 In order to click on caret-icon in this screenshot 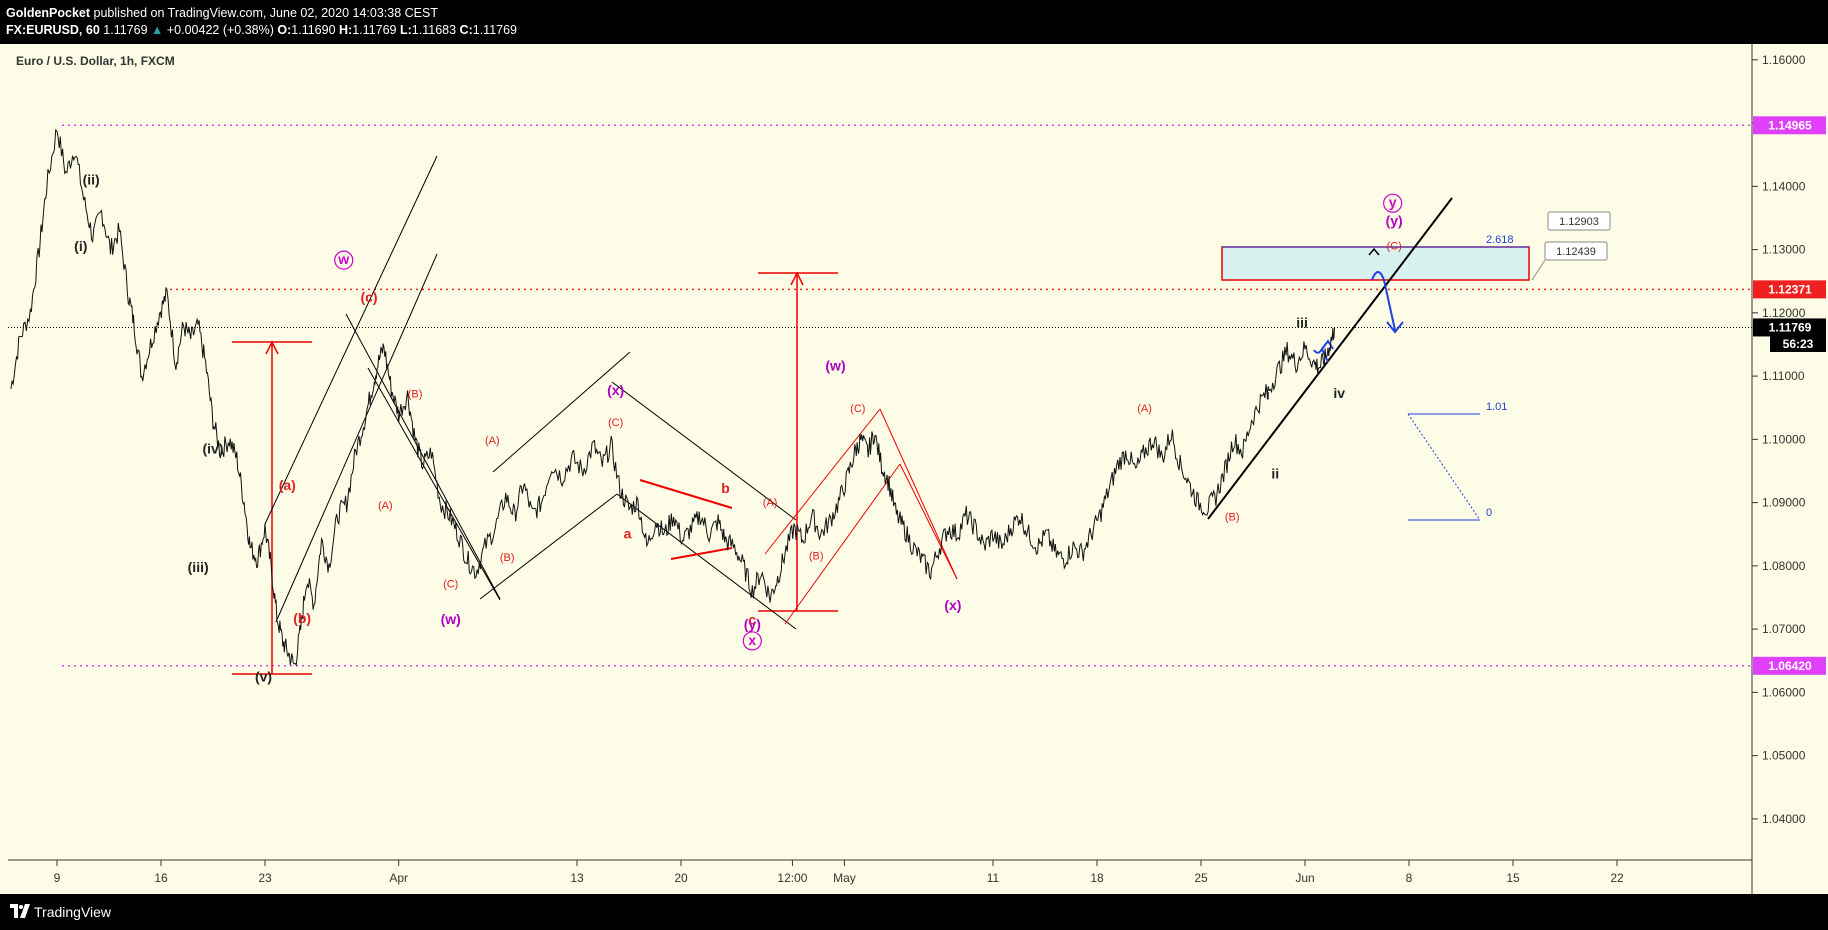, I will do `click(1374, 251)`.